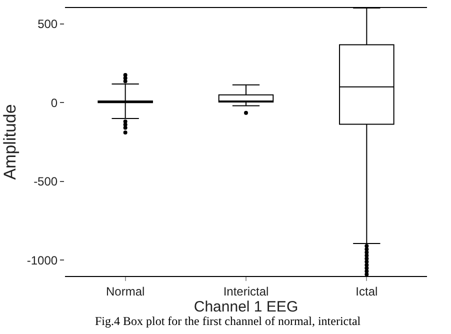 This screenshot has width=451, height=334. What do you see at coordinates (54, 103) in the screenshot?
I see `y-tick-label: 0` at bounding box center [54, 103].